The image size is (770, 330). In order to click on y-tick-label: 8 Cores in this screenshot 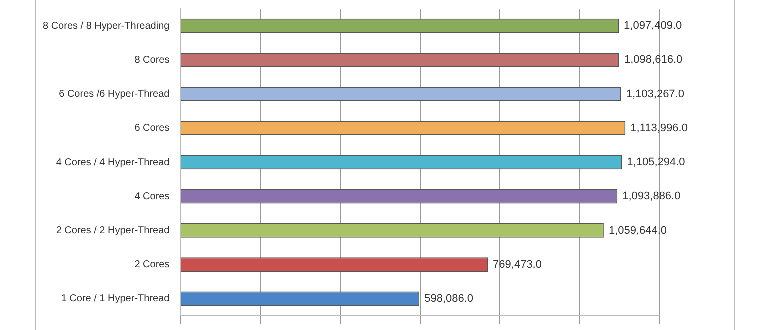, I will do `click(152, 60)`.